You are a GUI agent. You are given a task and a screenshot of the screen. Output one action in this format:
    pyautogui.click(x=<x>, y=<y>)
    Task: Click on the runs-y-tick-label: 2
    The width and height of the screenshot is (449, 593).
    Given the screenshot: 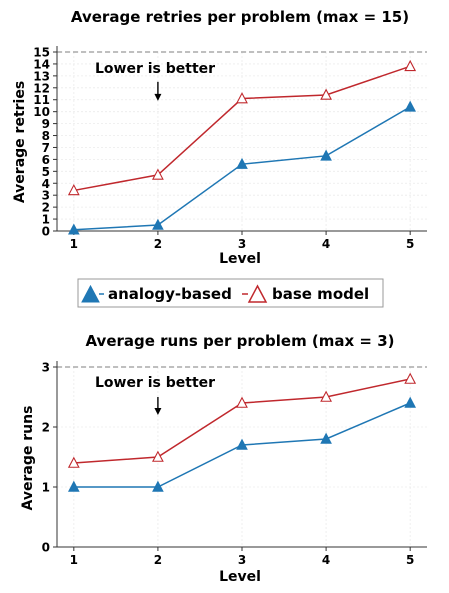 What is the action you would take?
    pyautogui.click(x=46, y=428)
    